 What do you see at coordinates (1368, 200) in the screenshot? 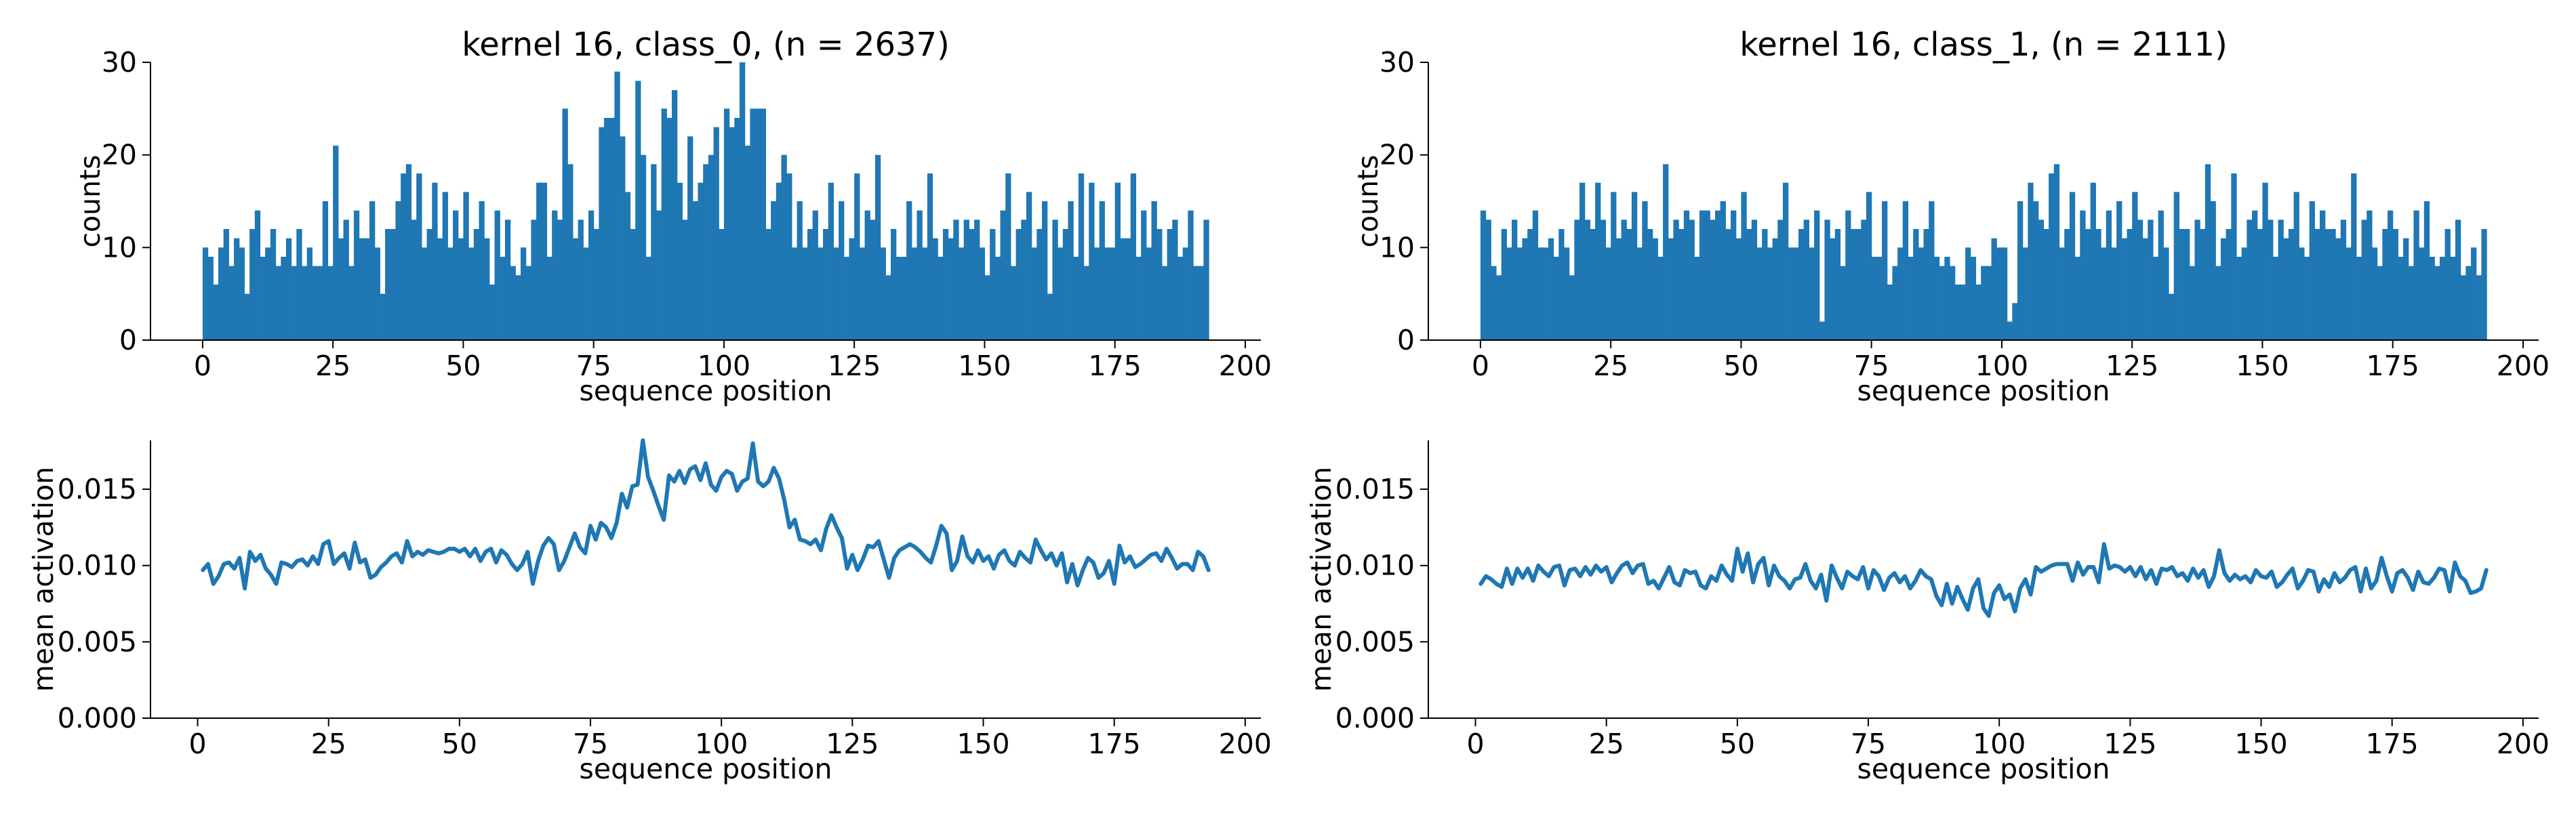
I see `y-axis-label: counts` at bounding box center [1368, 200].